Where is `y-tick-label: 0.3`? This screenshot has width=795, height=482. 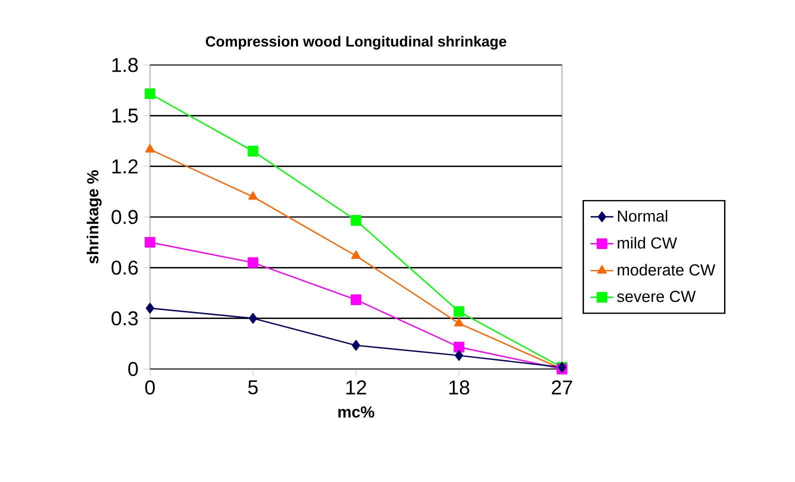
y-tick-label: 0.3 is located at coordinates (125, 318).